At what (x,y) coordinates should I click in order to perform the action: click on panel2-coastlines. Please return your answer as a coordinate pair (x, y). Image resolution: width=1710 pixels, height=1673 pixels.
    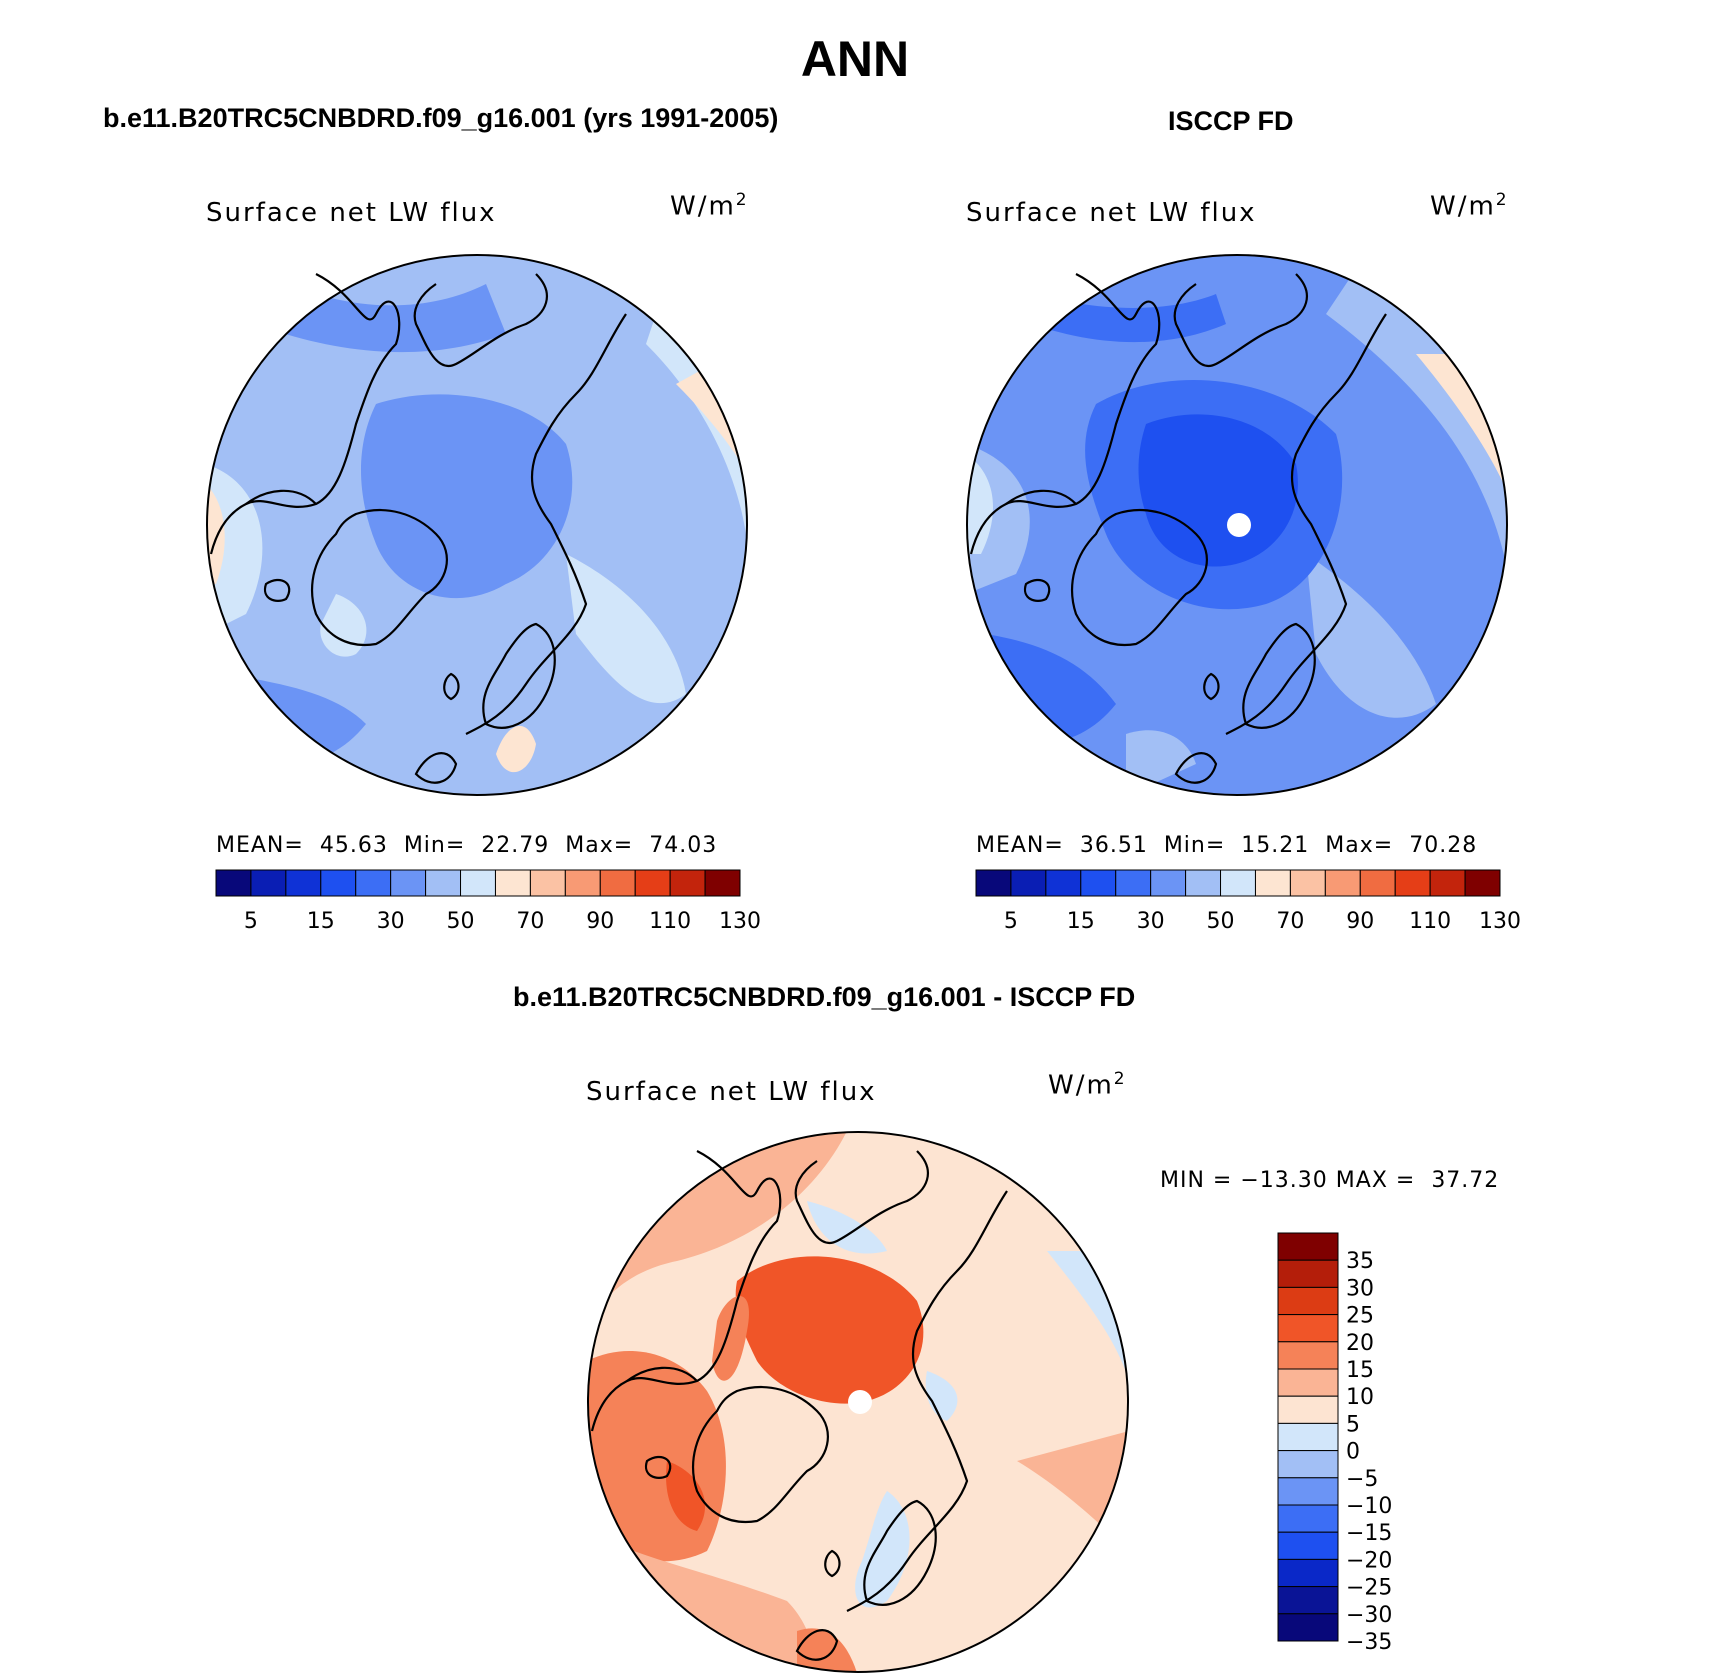
    Looking at the image, I should click on (1178, 528).